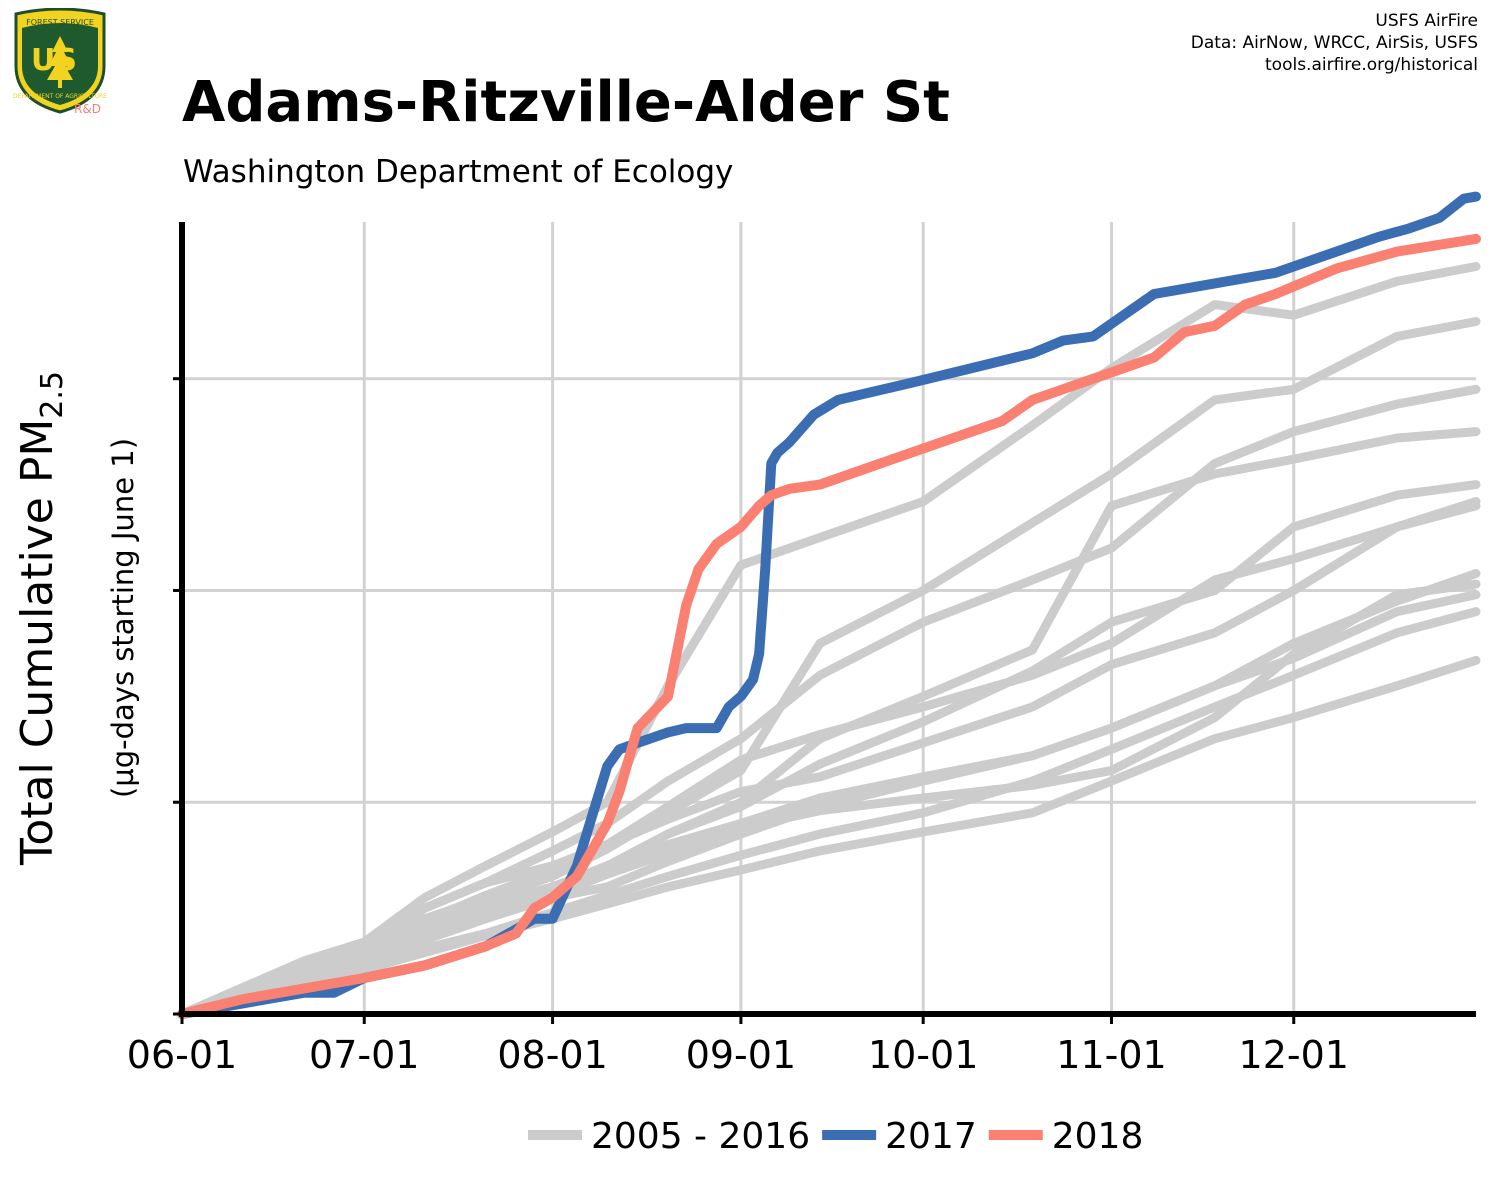 The width and height of the screenshot is (1500, 1200). I want to click on legend: 2005 - 2016 2017 2018, so click(835, 1136).